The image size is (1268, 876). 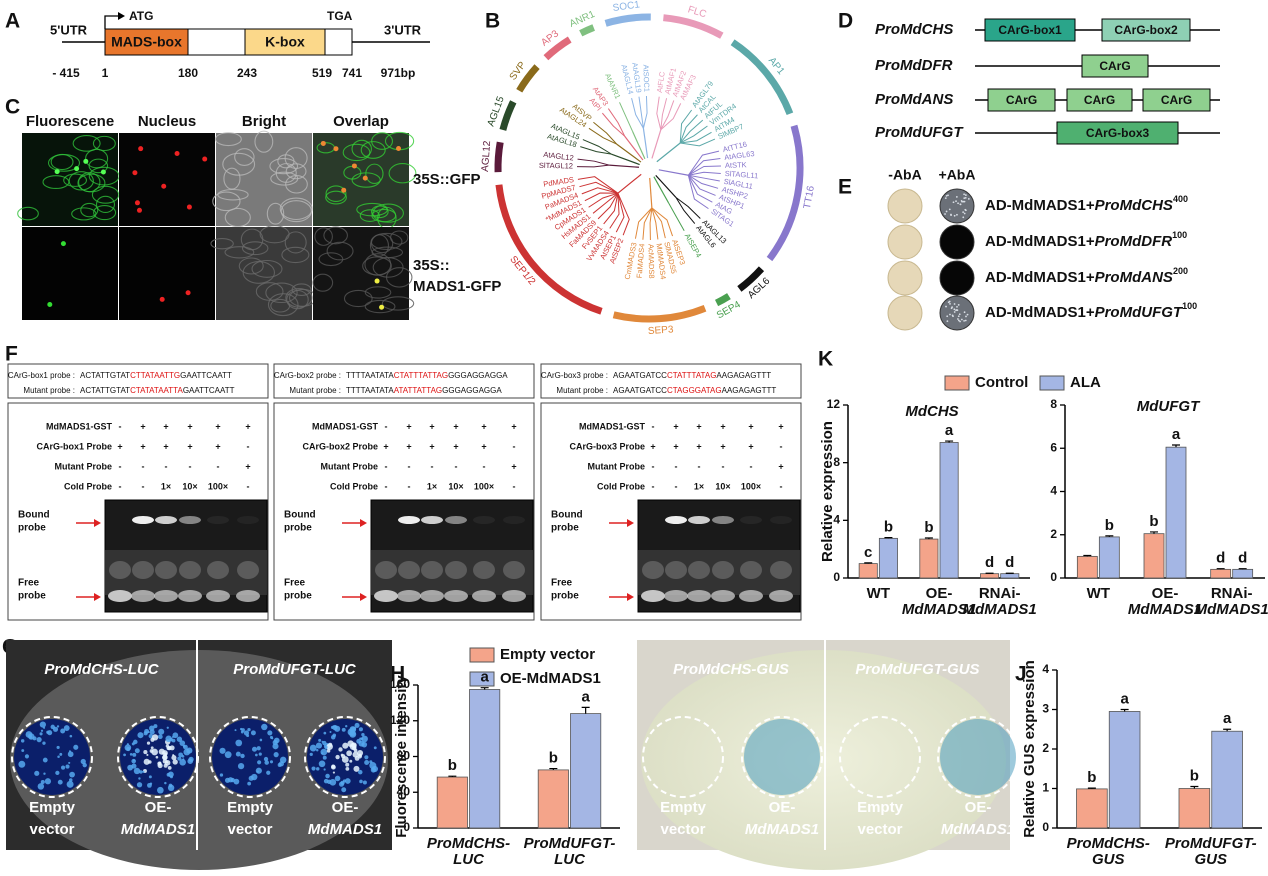 What do you see at coordinates (167, 179) in the screenshot?
I see `micrograph` at bounding box center [167, 179].